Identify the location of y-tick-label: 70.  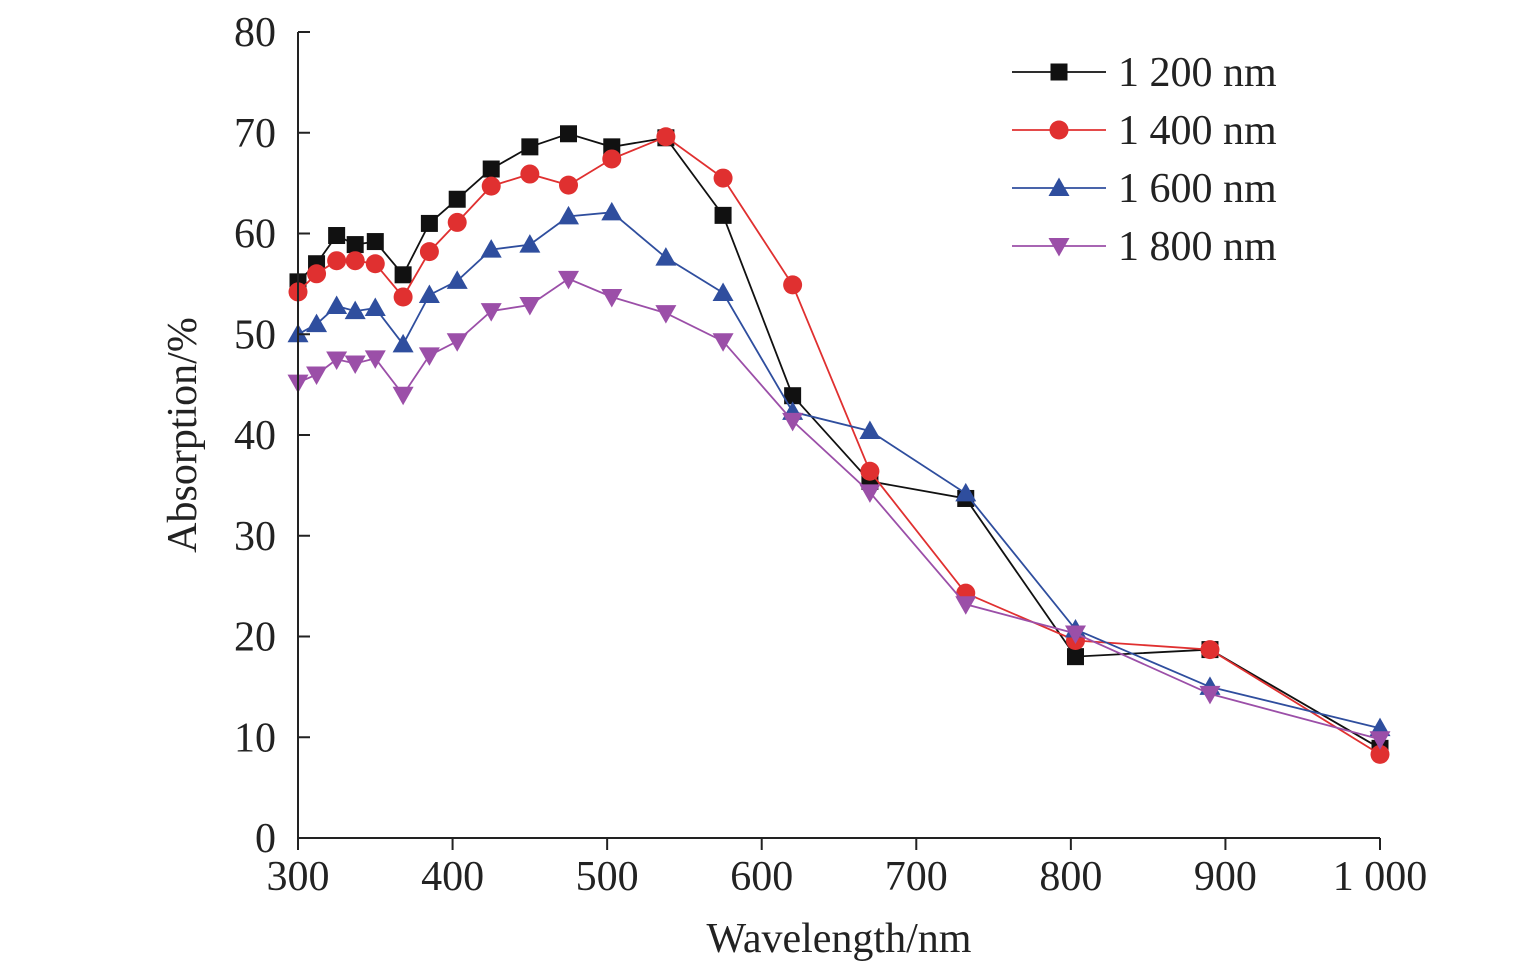
(255, 134).